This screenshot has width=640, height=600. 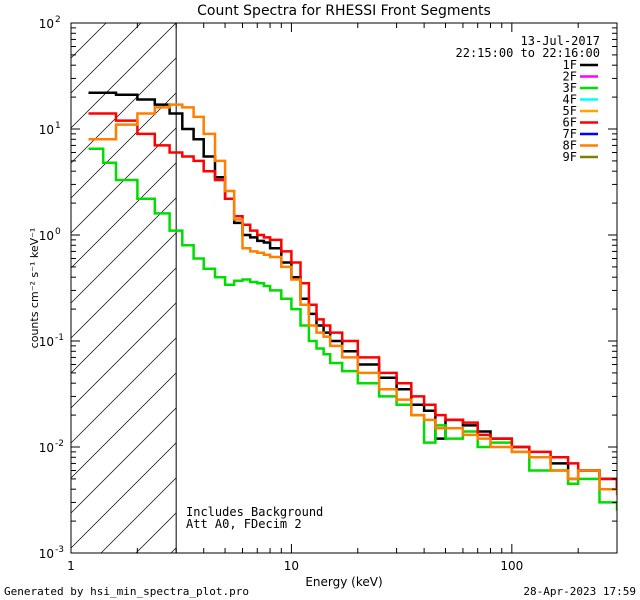 I want to click on legend-label-1F: 1F, so click(x=570, y=65).